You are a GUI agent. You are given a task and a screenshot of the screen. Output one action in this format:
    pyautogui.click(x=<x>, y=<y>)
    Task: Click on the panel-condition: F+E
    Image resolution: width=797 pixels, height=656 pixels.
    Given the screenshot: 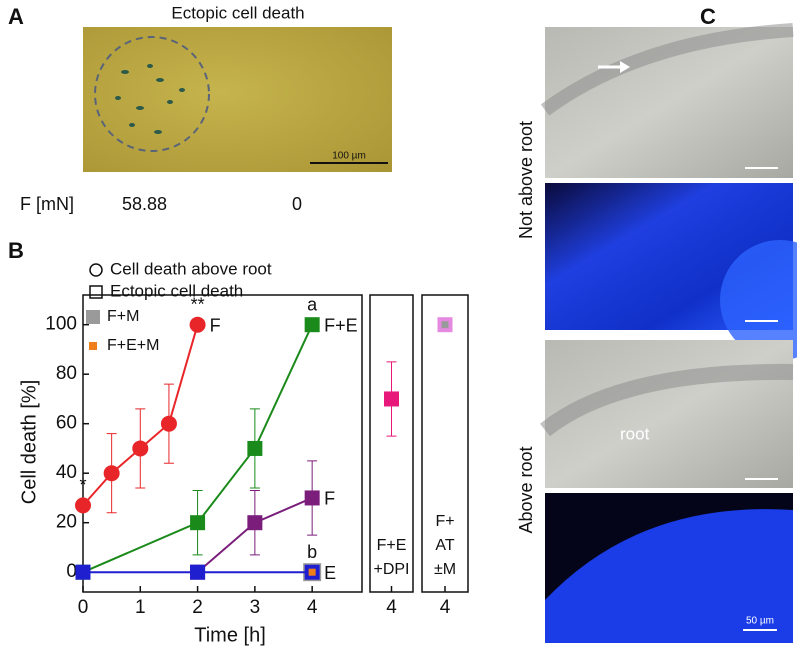 What is the action you would take?
    pyautogui.click(x=392, y=545)
    